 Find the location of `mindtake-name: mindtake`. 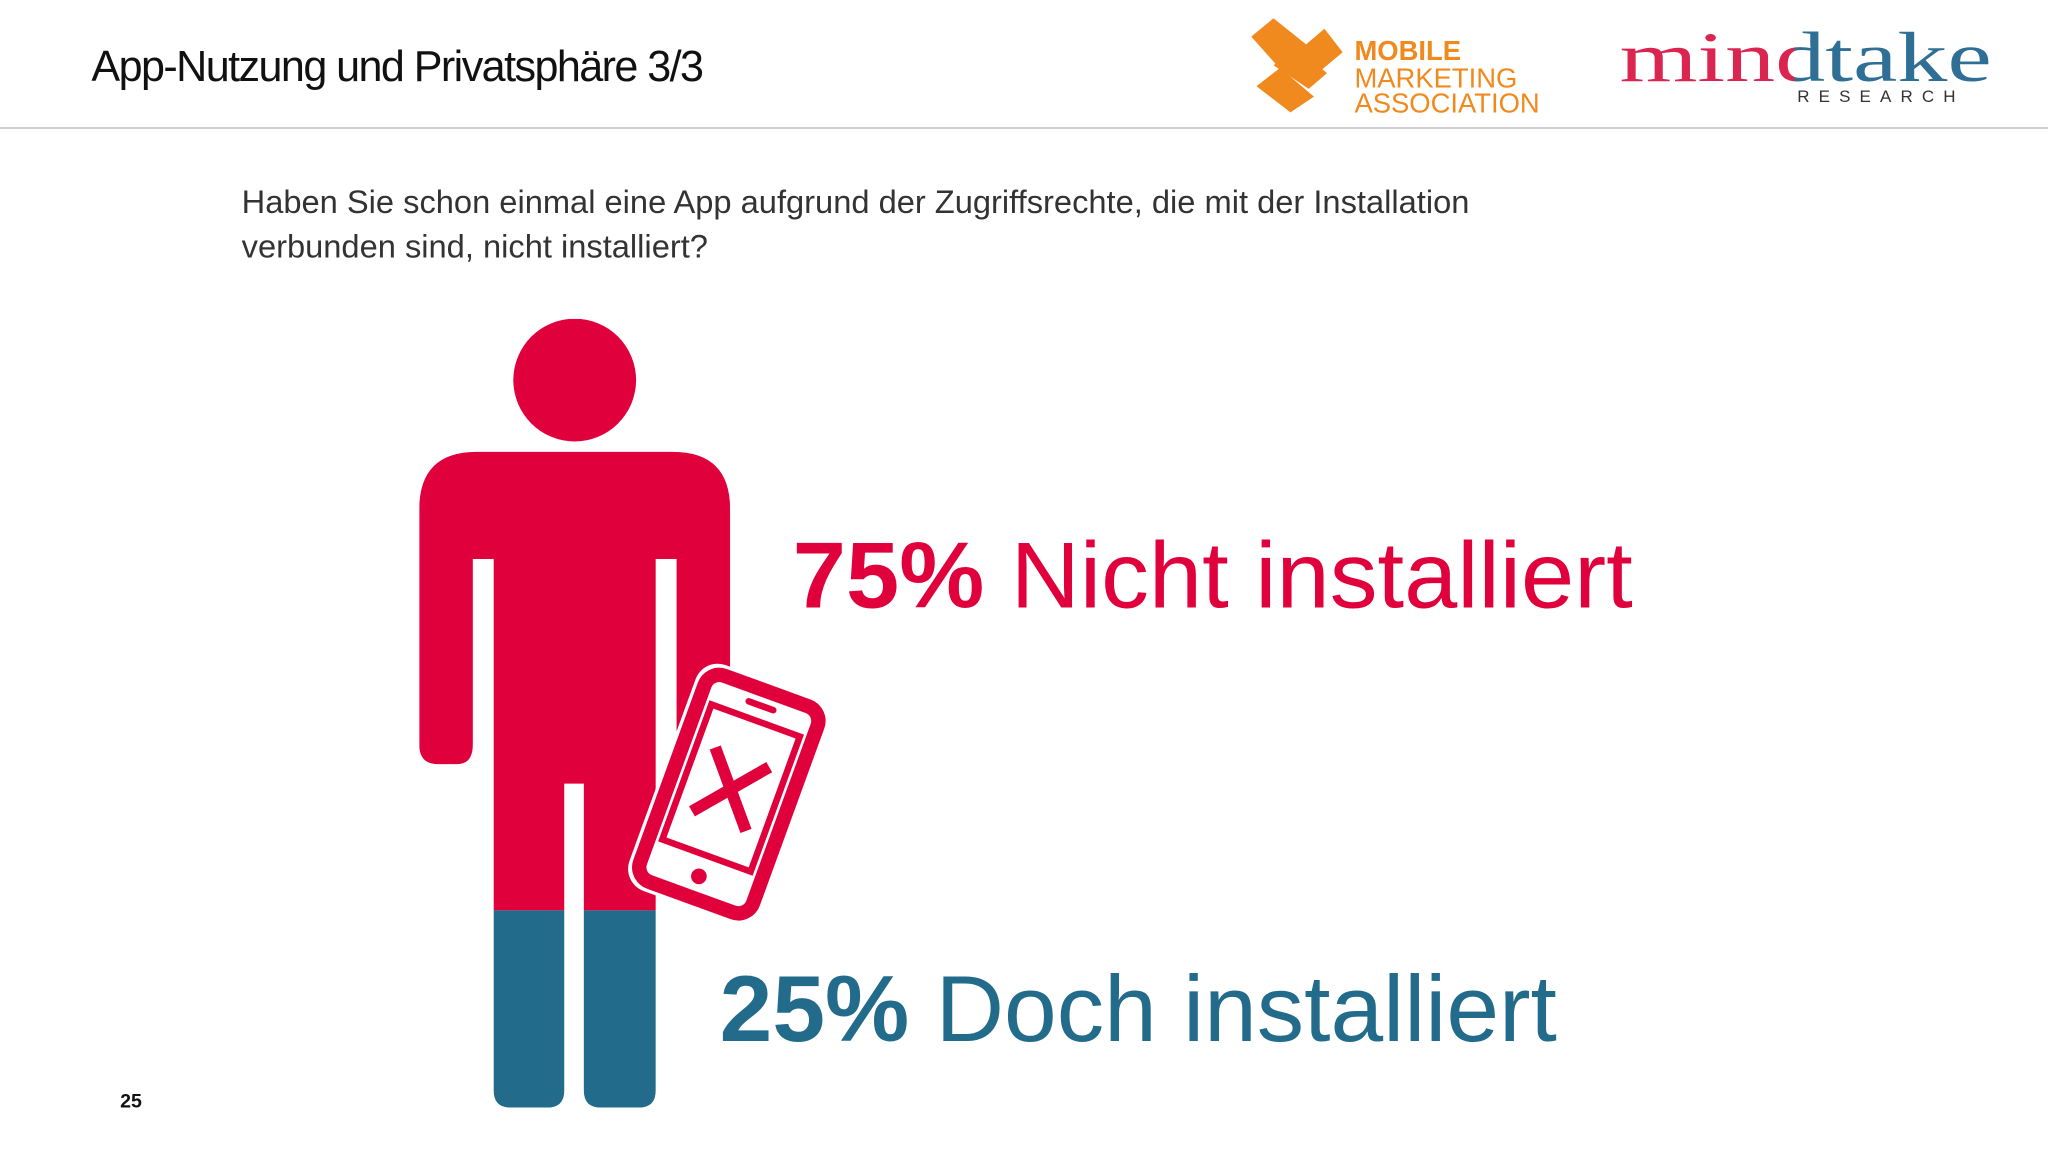

mindtake-name: mindtake is located at coordinates (1806, 58).